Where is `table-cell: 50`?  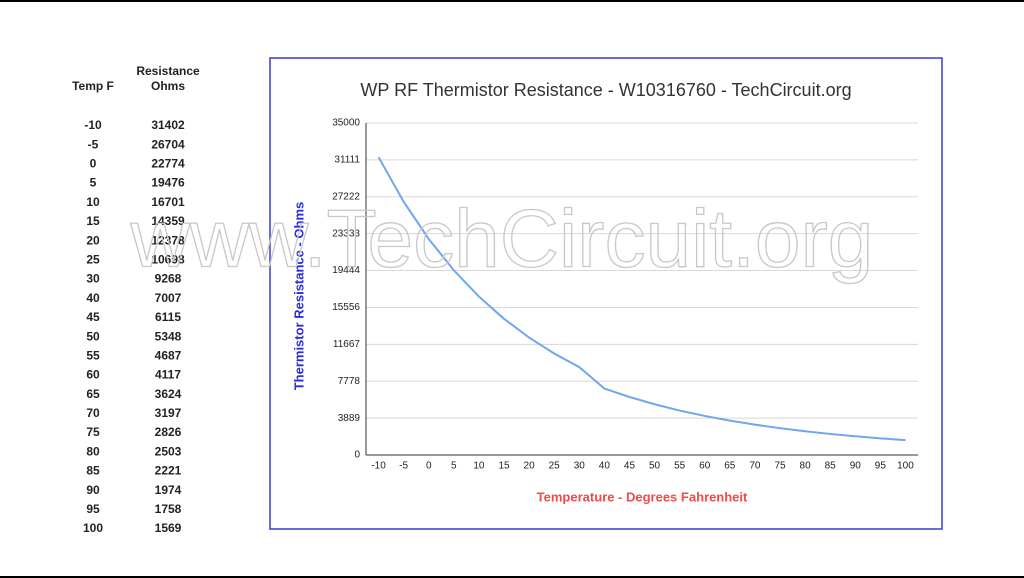
table-cell: 50 is located at coordinates (93, 336).